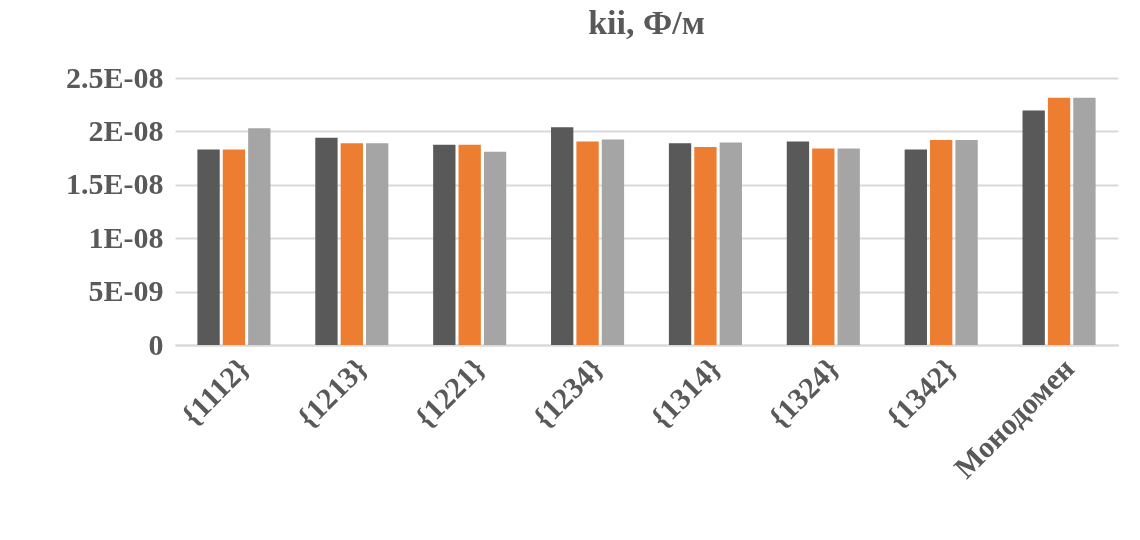 This screenshot has height=540, width=1140. Describe the element at coordinates (115, 184) in the screenshot. I see `y-tick-label: 1.5E-08` at that location.